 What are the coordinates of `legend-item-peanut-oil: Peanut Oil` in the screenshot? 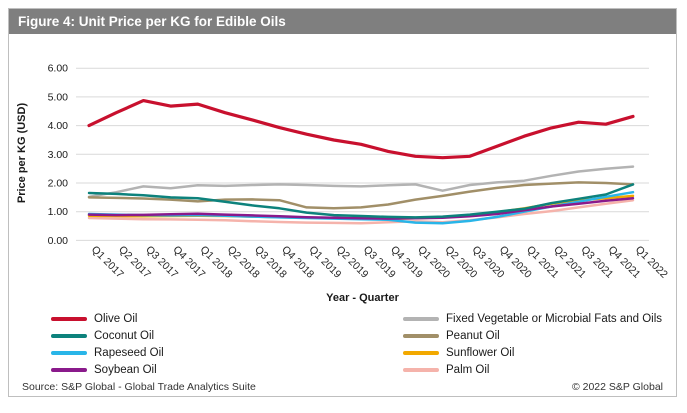 It's located at (532, 335).